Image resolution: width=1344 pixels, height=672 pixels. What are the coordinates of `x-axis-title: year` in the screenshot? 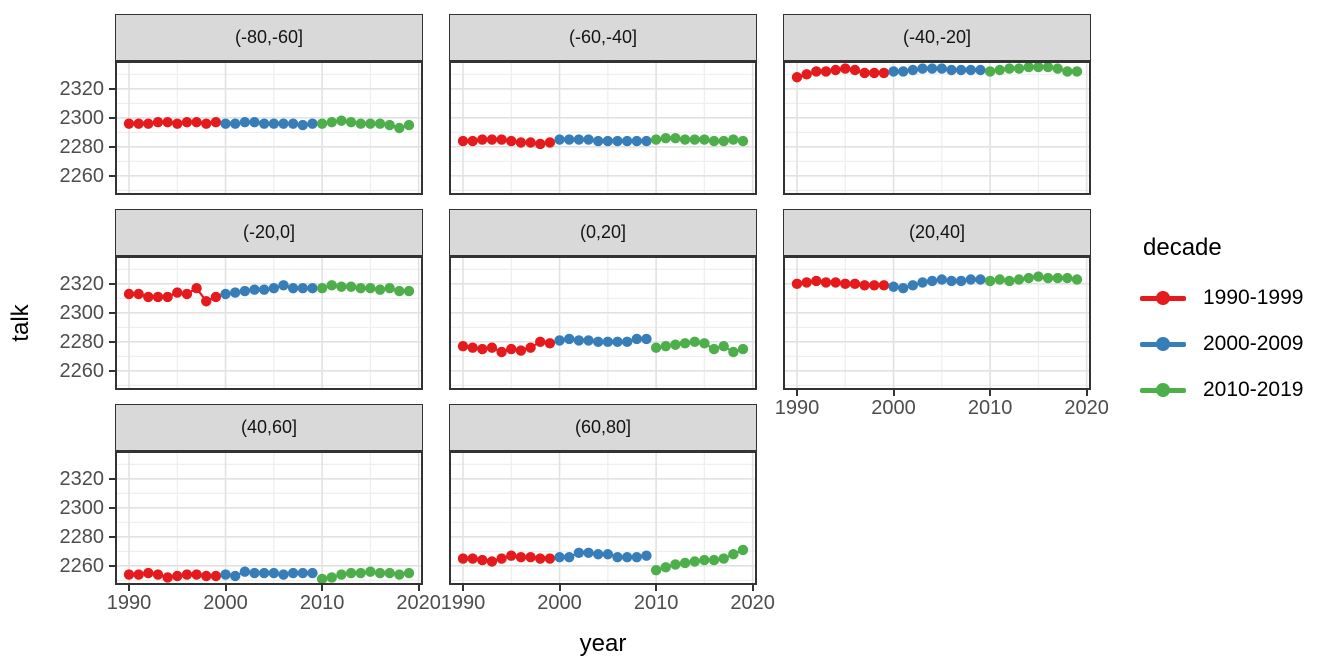 It's located at (603, 643).